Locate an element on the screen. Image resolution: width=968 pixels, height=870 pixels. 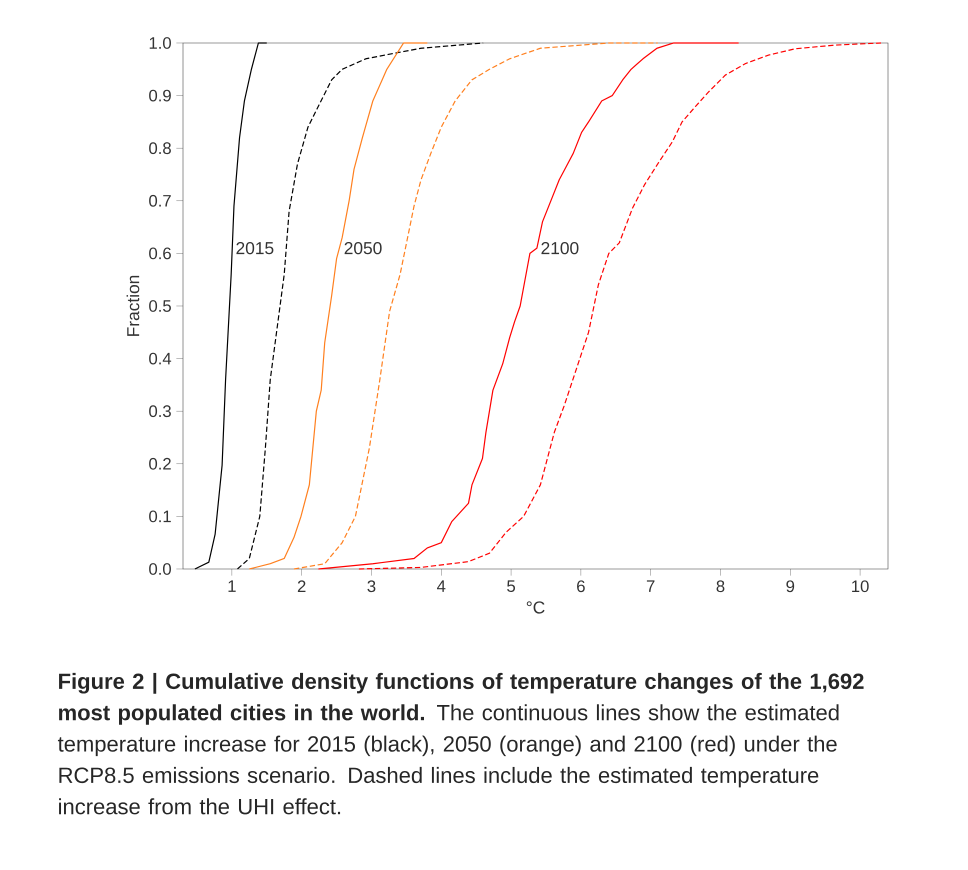
y-tick-label: 0.6 is located at coordinates (160, 254).